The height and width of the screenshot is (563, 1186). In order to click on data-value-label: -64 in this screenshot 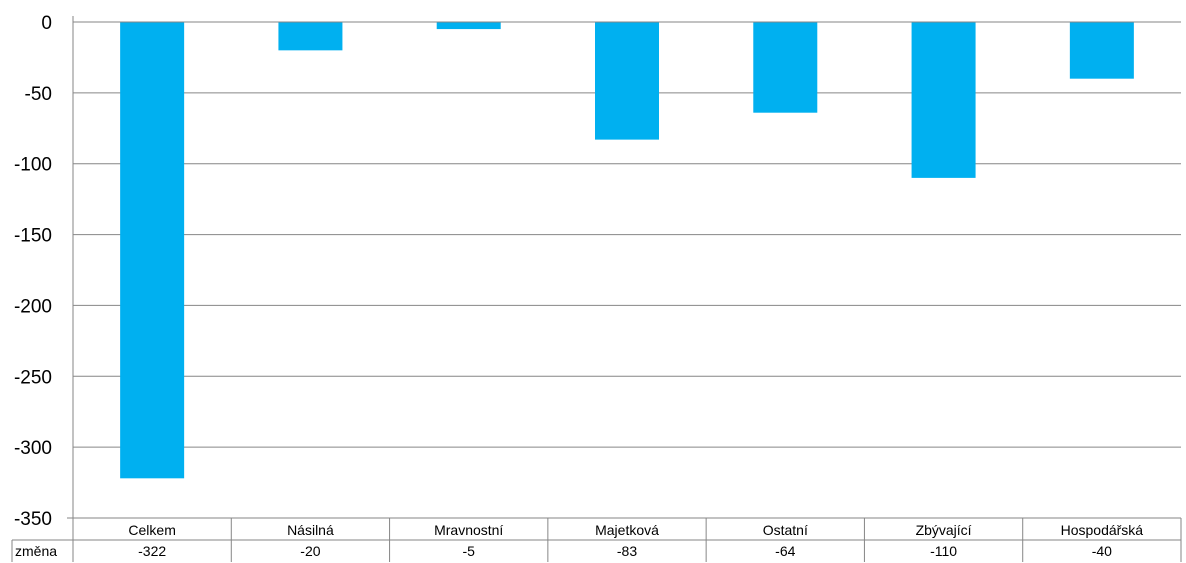, I will do `click(785, 551)`.